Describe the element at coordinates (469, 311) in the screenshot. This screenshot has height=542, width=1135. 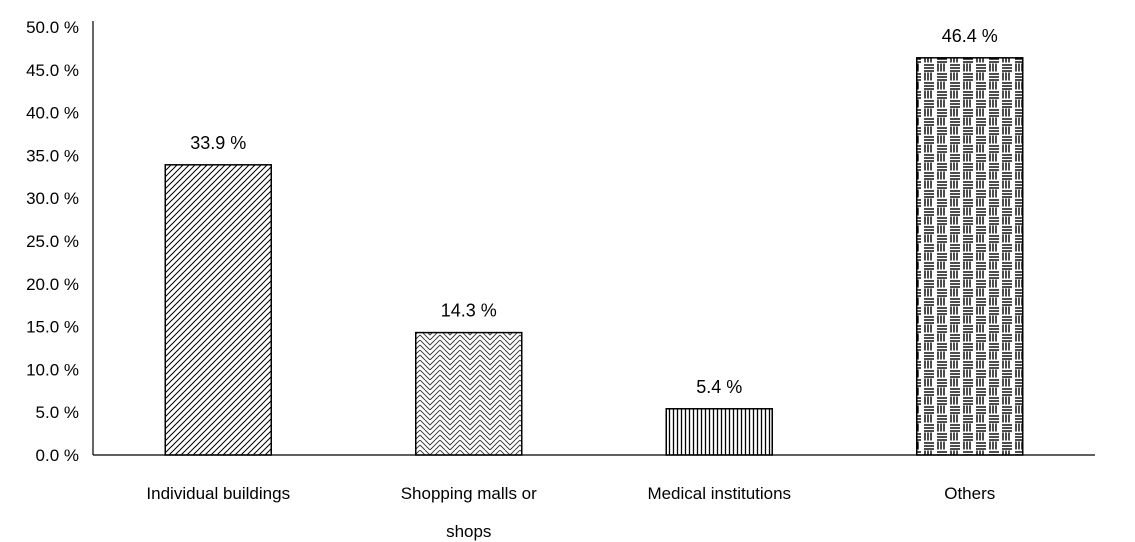
I see `data-label: 14.3 %` at that location.